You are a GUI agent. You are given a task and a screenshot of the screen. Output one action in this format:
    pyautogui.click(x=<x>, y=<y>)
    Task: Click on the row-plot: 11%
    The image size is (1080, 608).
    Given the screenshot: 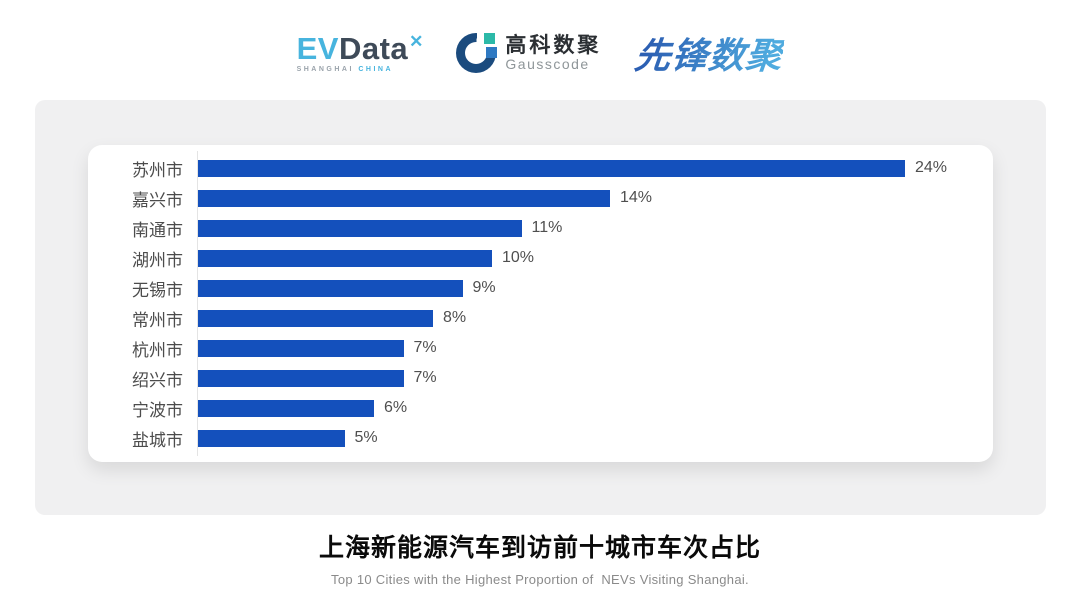 What is the action you would take?
    pyautogui.click(x=595, y=228)
    